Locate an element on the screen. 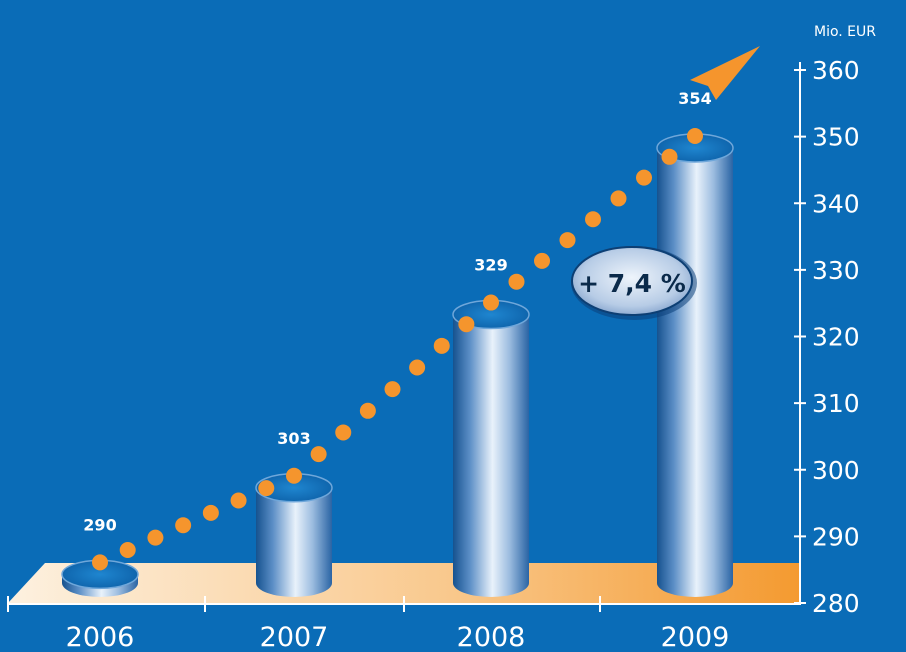 Image resolution: width=906 pixels, height=652 pixels. data-label: 303 is located at coordinates (293, 438).